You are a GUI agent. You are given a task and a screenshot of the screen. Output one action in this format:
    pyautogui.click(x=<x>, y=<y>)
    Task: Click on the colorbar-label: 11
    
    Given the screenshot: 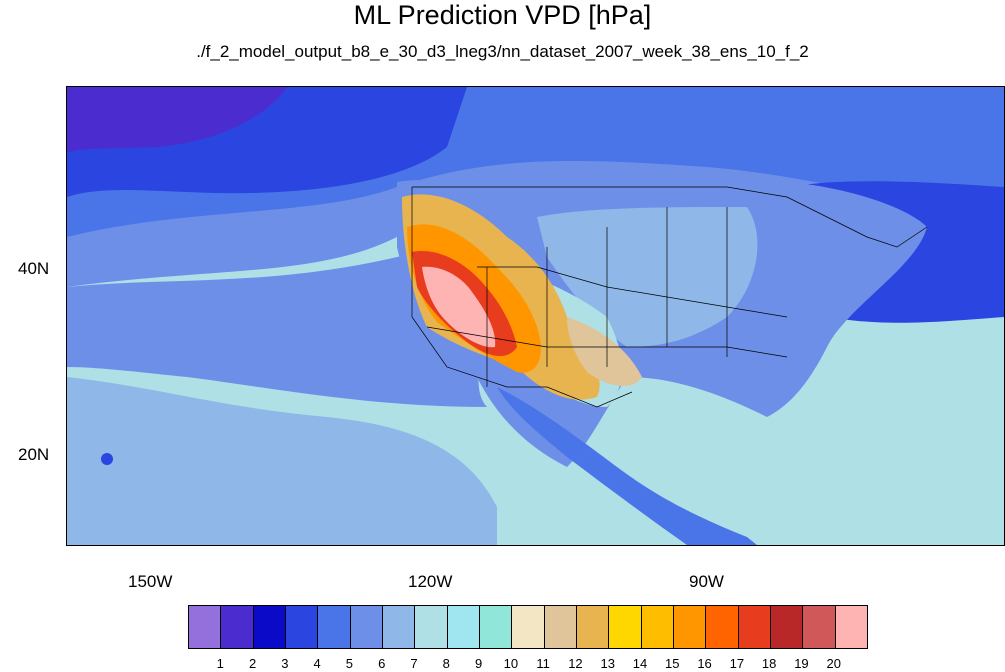 What is the action you would take?
    pyautogui.click(x=543, y=663)
    